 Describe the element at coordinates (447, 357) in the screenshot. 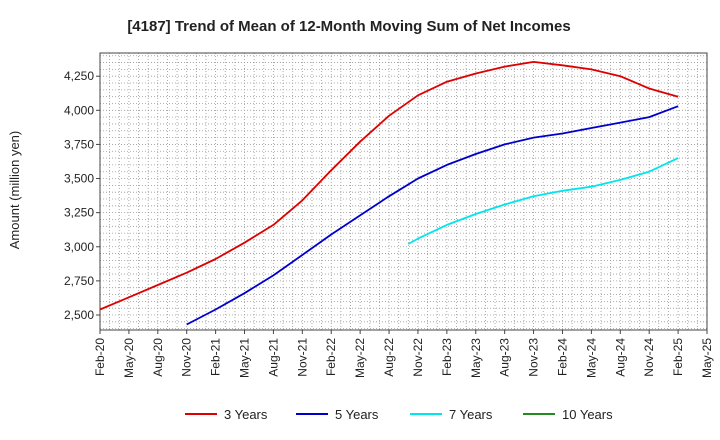

I see `x-tick-label: Feb-23` at that location.